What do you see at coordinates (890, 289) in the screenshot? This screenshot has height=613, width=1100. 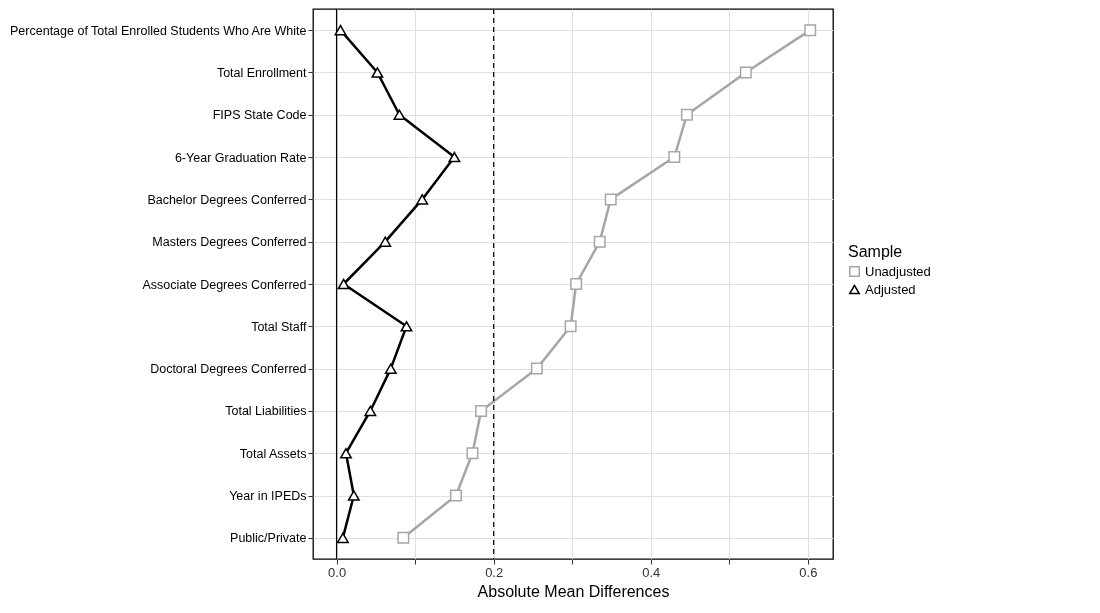 I see `legend-label: Adjusted` at bounding box center [890, 289].